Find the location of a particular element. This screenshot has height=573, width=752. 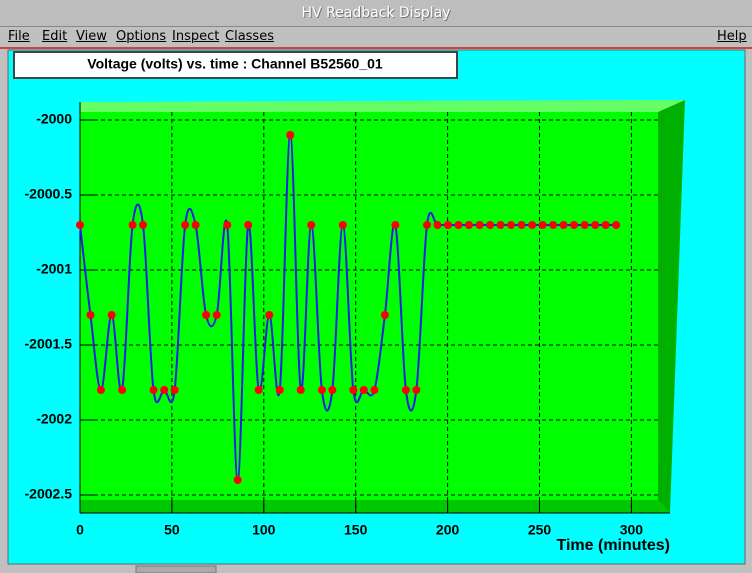

x-tick-label: 150 is located at coordinates (356, 530).